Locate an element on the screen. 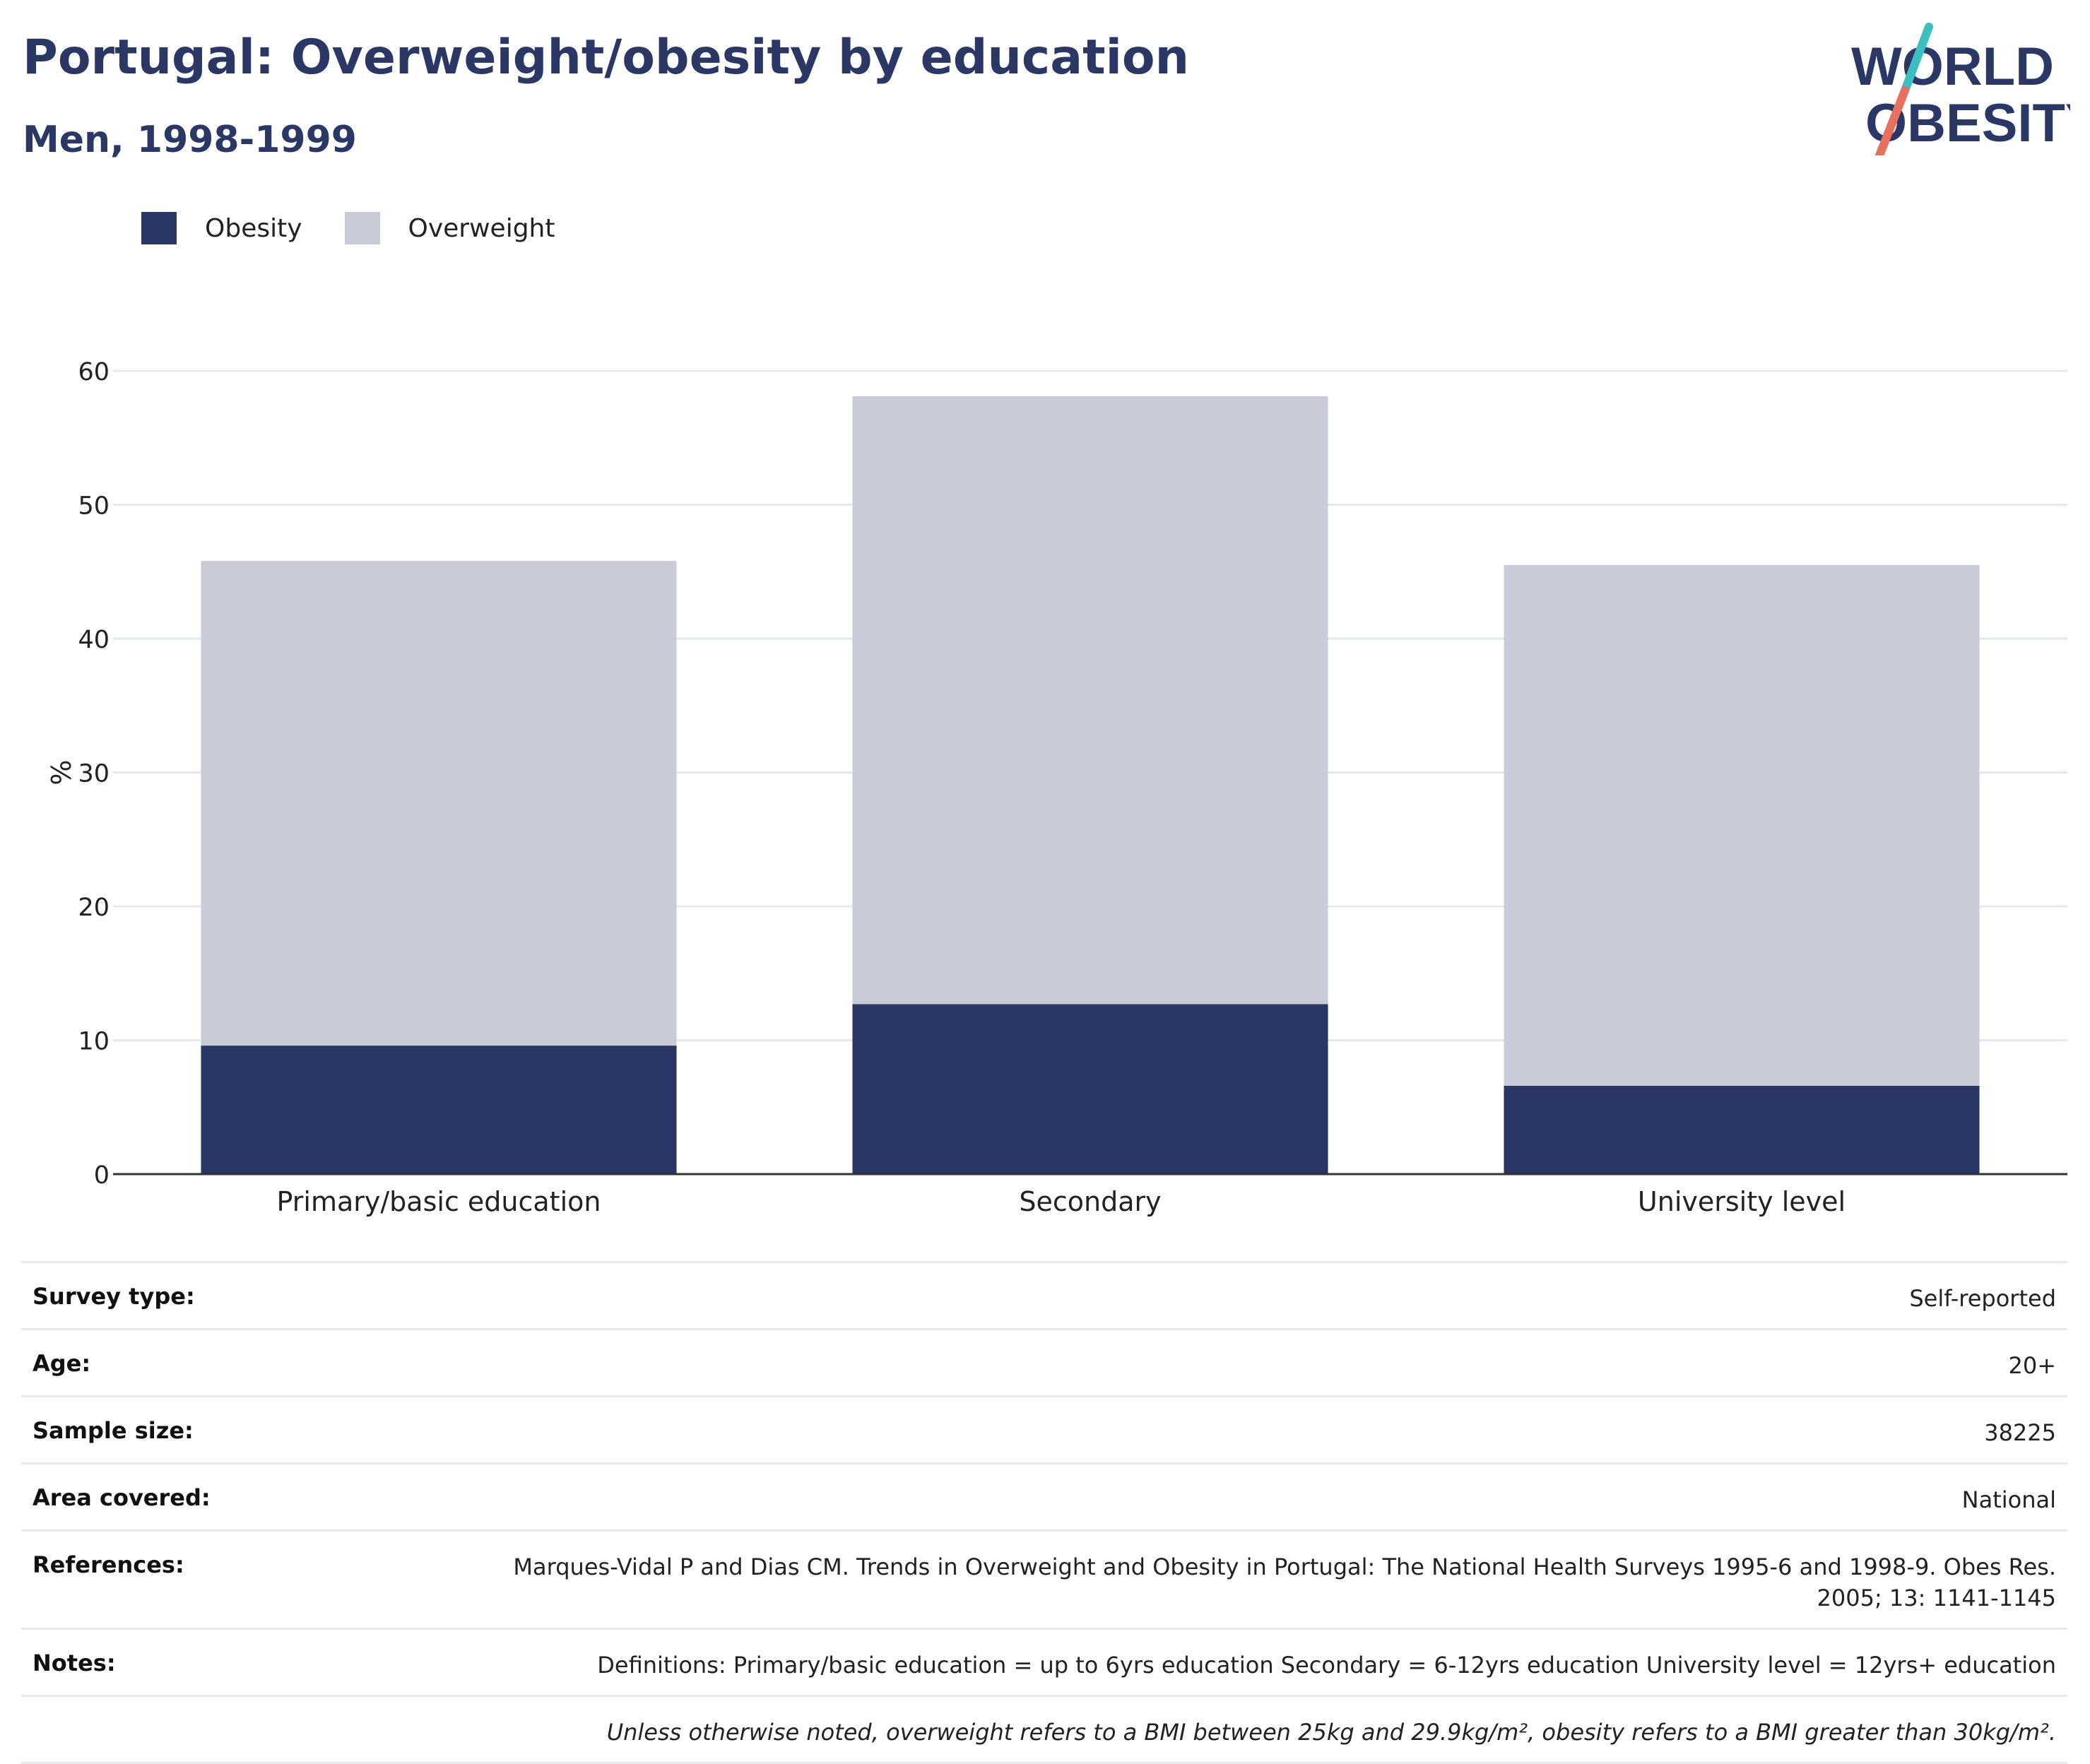 This screenshot has height=1764, width=2090. meta-row-area-covered: Area covered: National is located at coordinates (1044, 1495).